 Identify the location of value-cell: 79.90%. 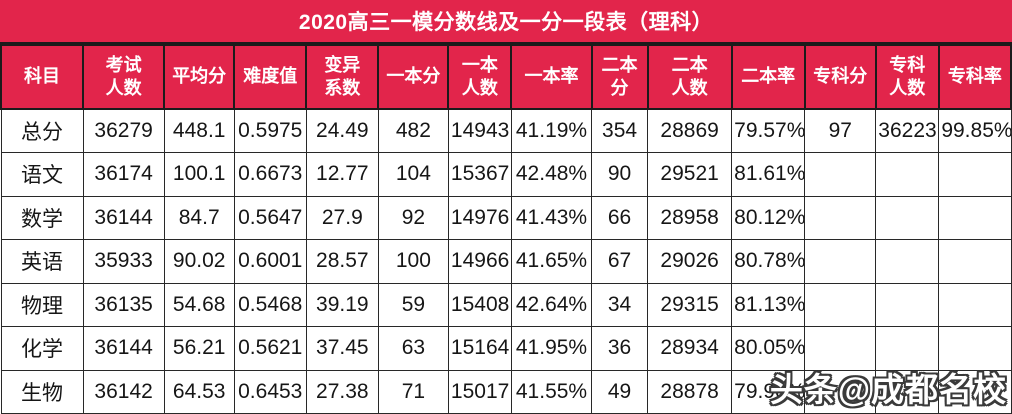
(768, 391).